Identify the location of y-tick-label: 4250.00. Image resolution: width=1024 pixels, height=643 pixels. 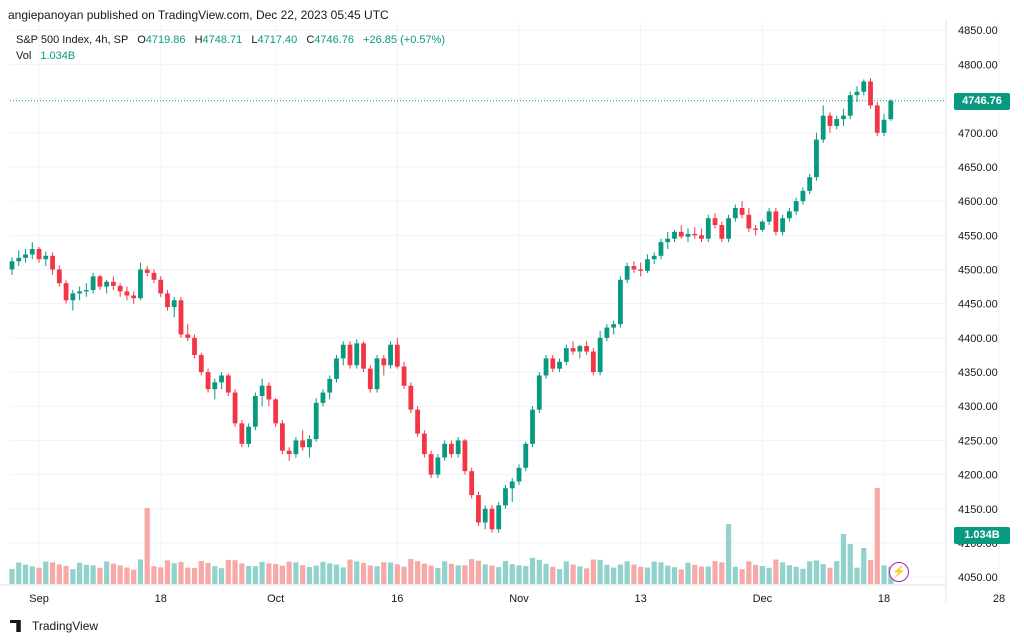
(978, 441).